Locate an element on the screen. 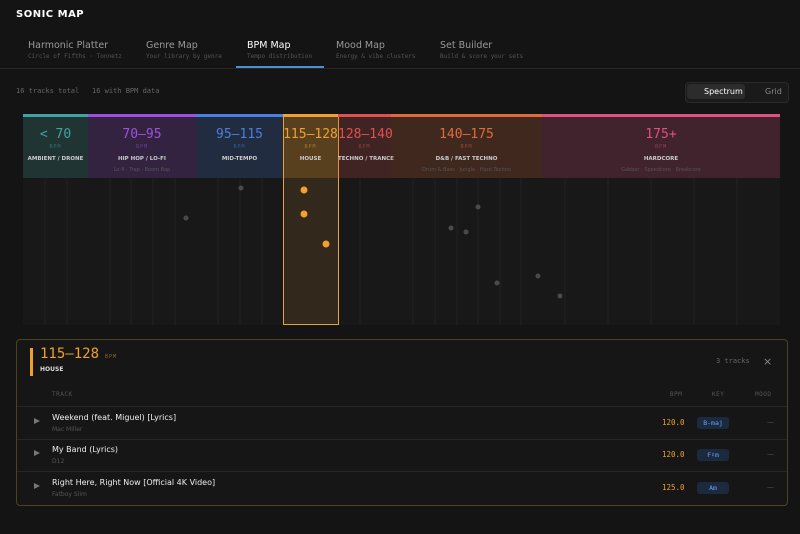 Image resolution: width=800 pixels, height=534 pixels. track-title: My Band (Lyrics) is located at coordinates (85, 449).